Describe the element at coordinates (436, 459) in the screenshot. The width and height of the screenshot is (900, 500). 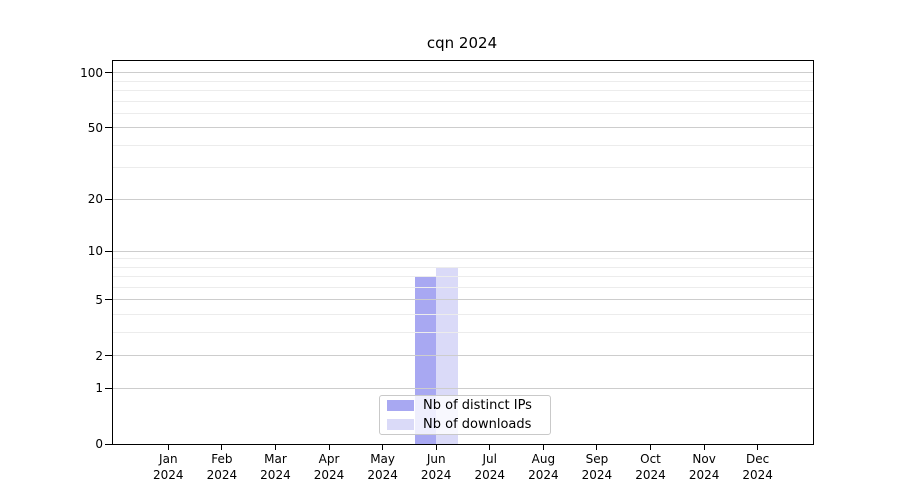
I see `x-tick-label-month: Jun` at that location.